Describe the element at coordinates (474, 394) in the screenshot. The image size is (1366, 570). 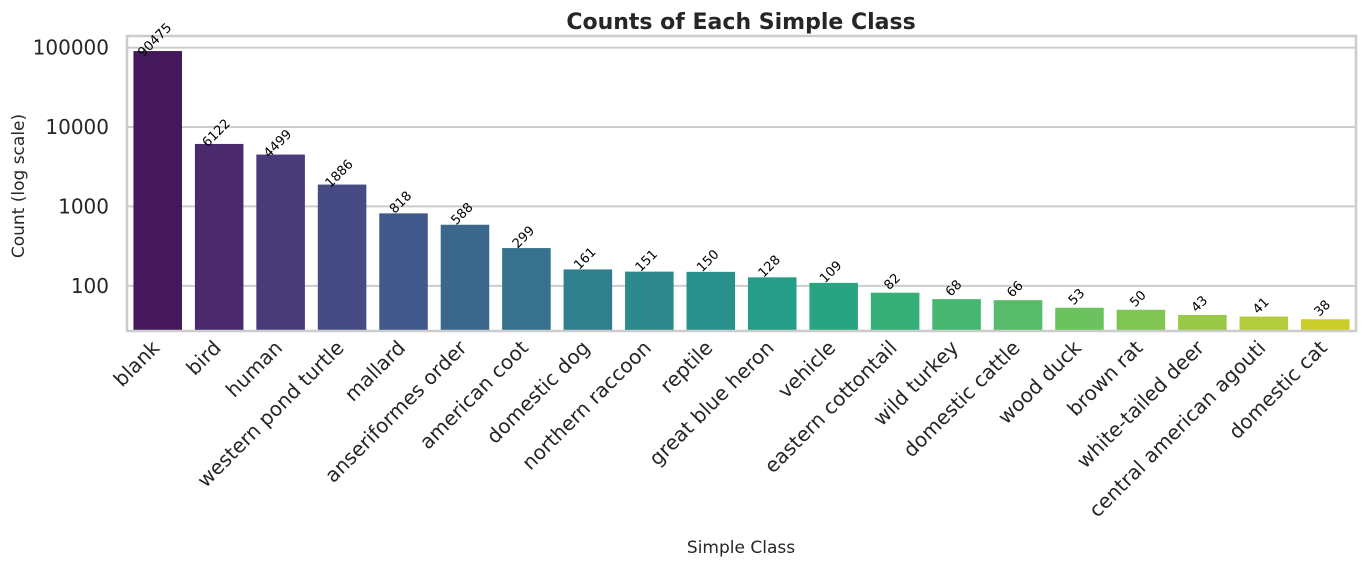
I see `x-tick-label: american coot` at that location.